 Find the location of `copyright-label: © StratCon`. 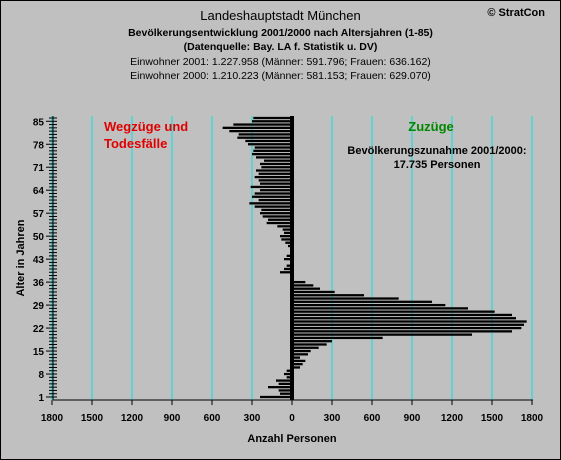

copyright-label: © StratCon is located at coordinates (516, 13).